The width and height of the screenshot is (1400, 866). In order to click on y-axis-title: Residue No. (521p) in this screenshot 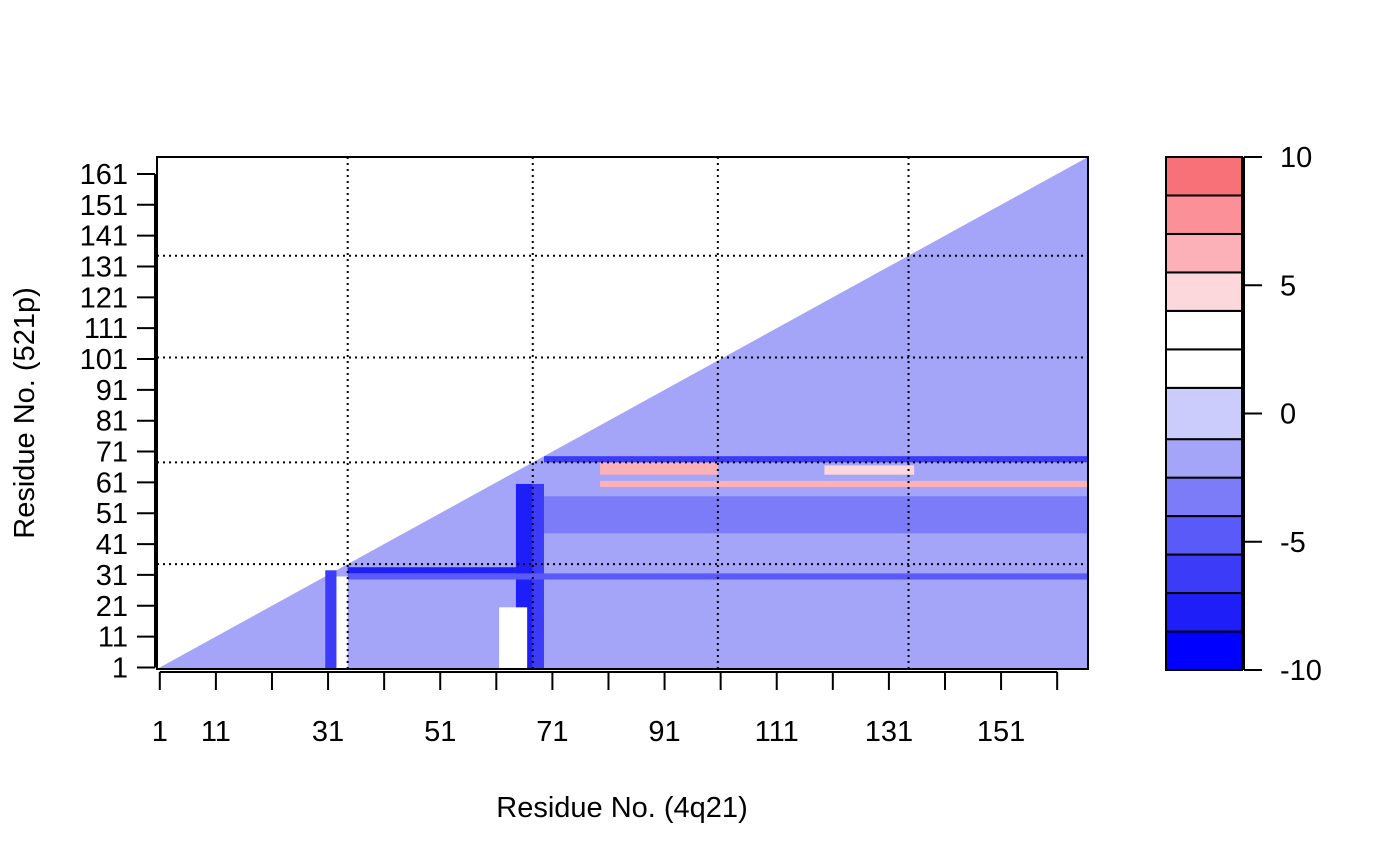, I will do `click(25, 412)`.